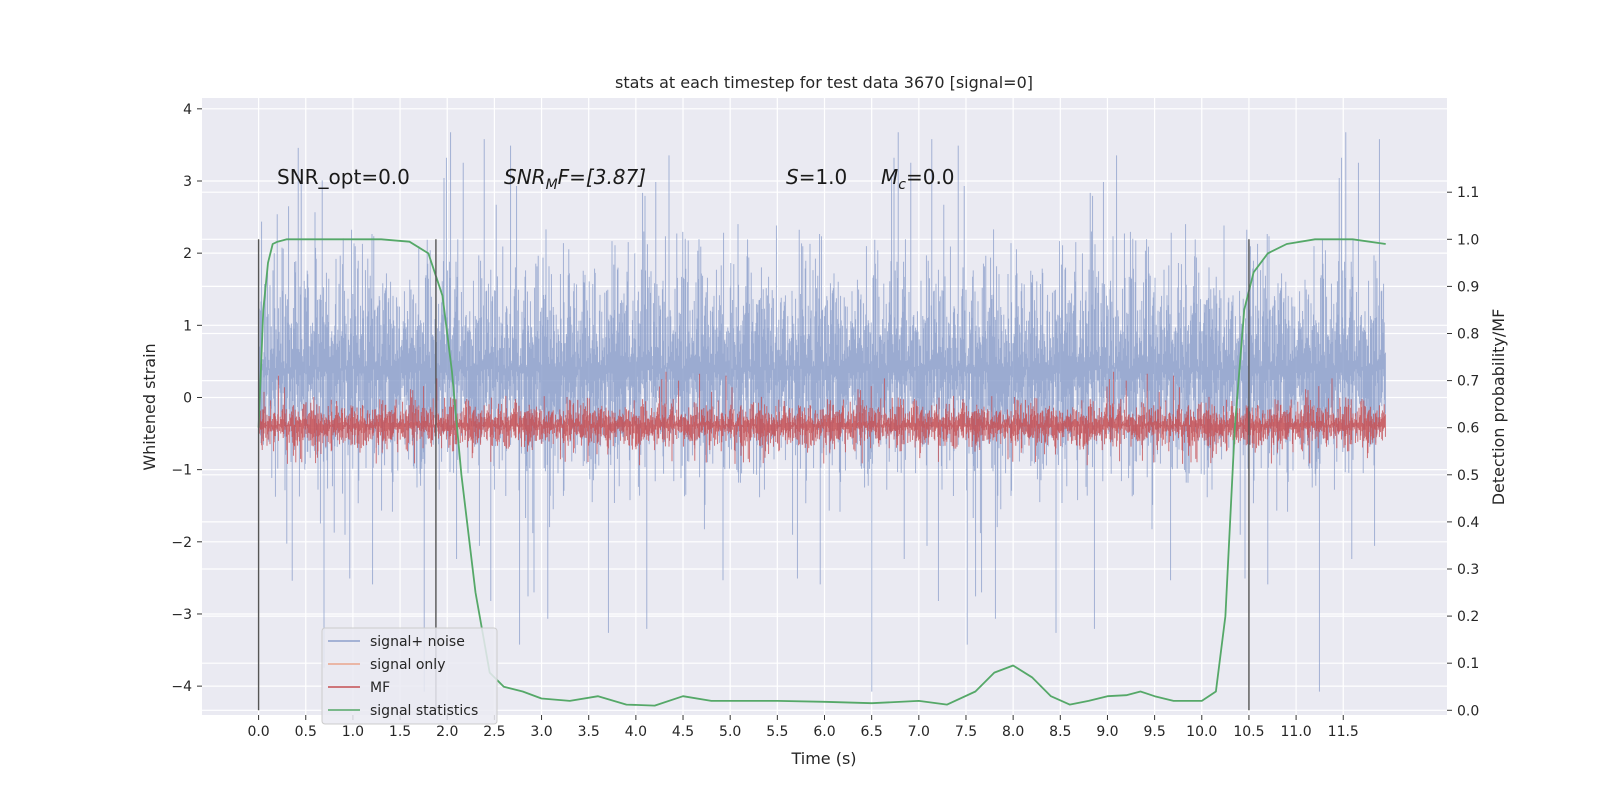 This screenshot has width=1600, height=800. I want to click on y-tick-label: 2, so click(187, 254).